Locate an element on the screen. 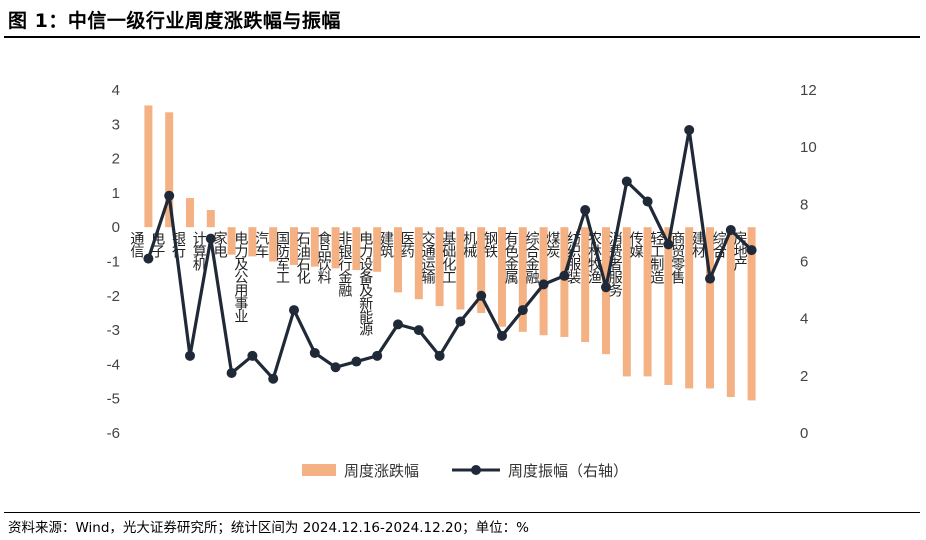 Image resolution: width=926 pixels, height=540 pixels. category-label: 基础化工 is located at coordinates (448, 257).